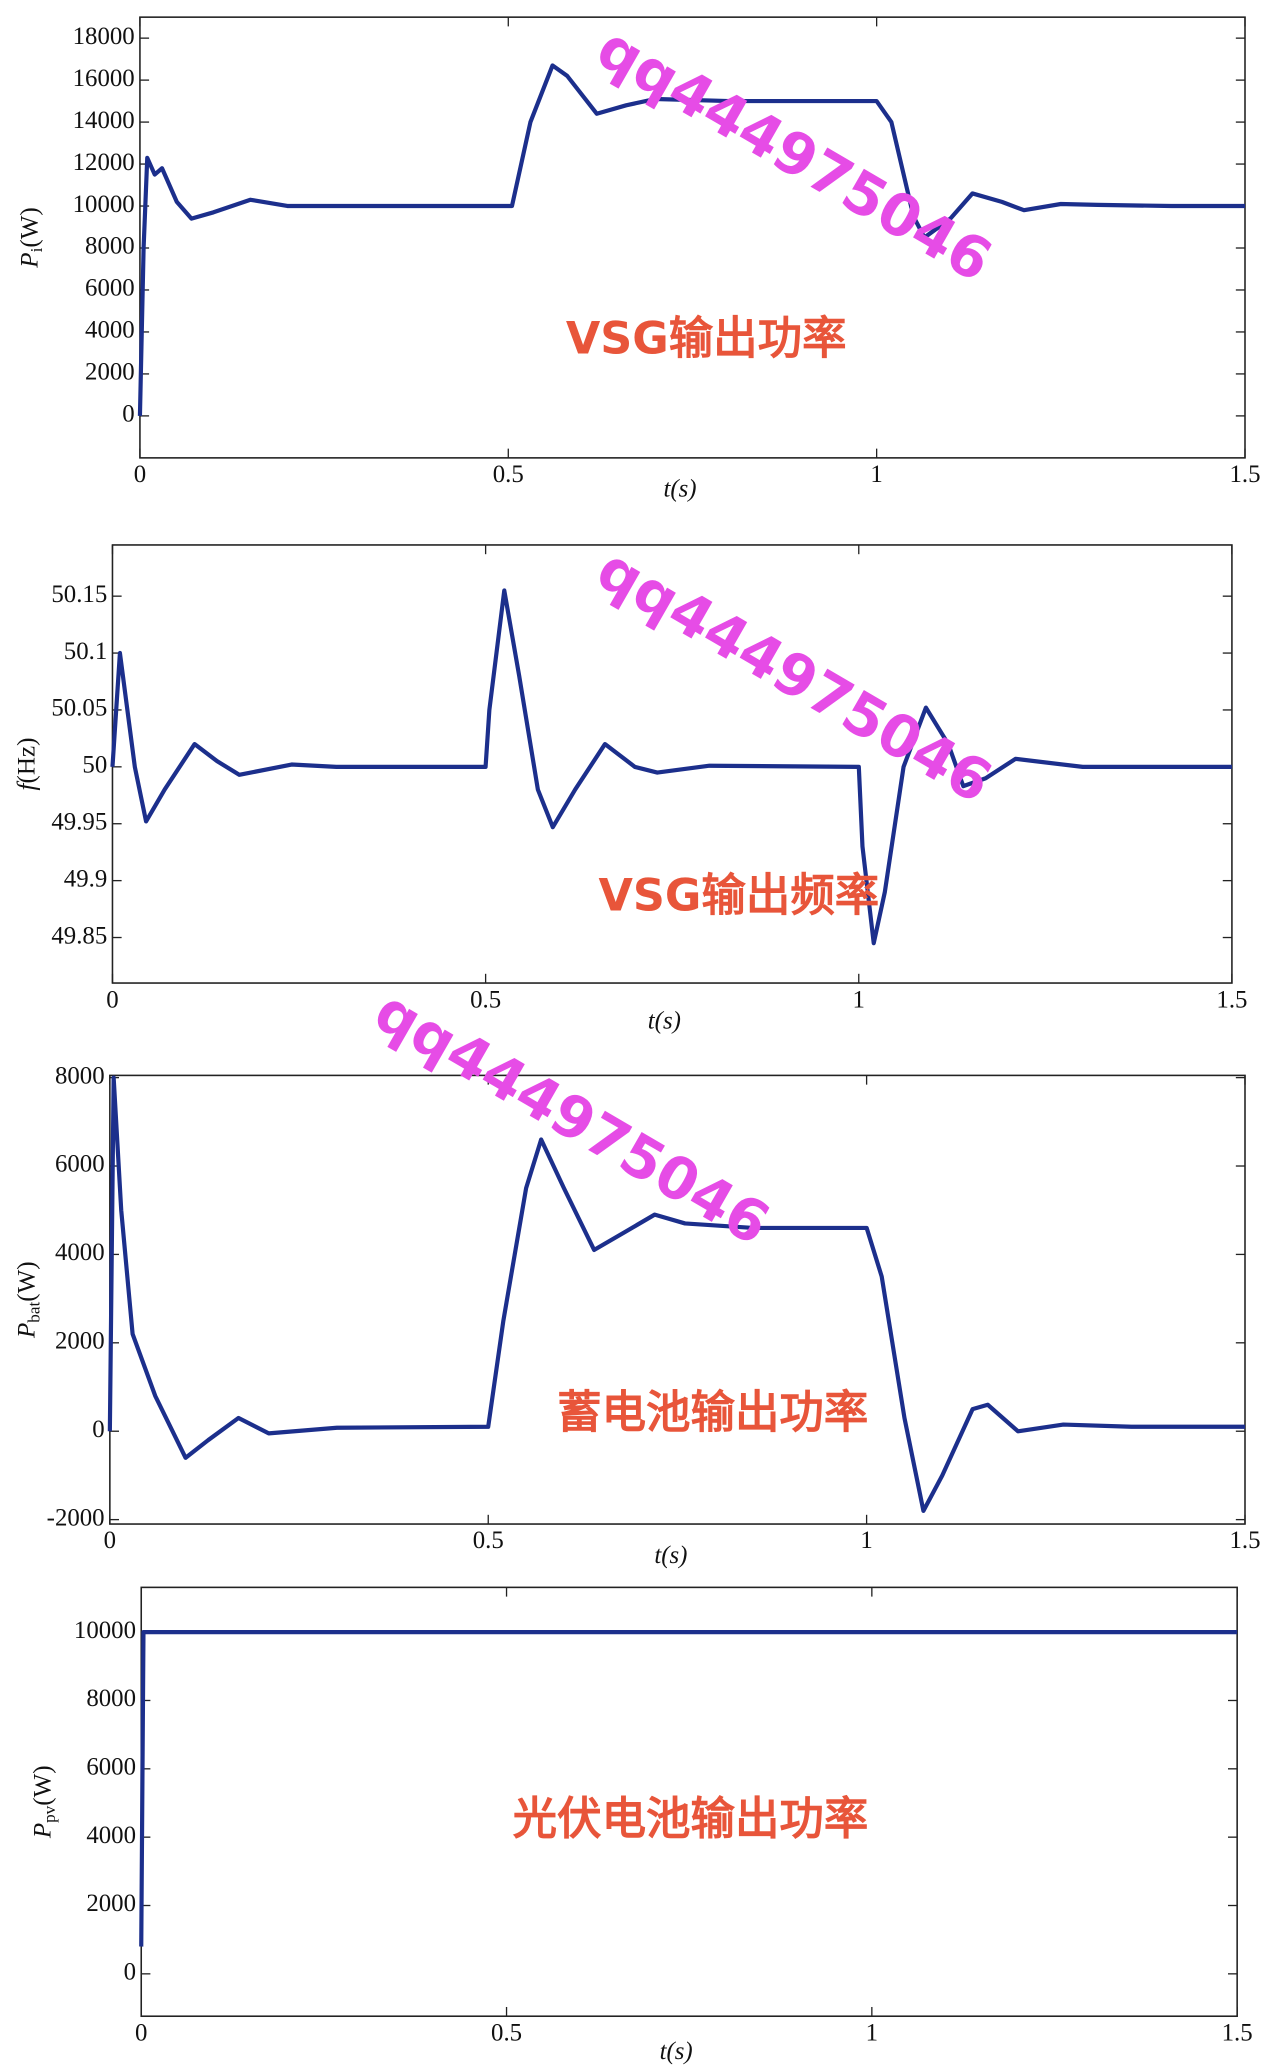 The width and height of the screenshot is (1279, 2069). I want to click on annotation: 光伏电池输出功率, so click(691, 1819).